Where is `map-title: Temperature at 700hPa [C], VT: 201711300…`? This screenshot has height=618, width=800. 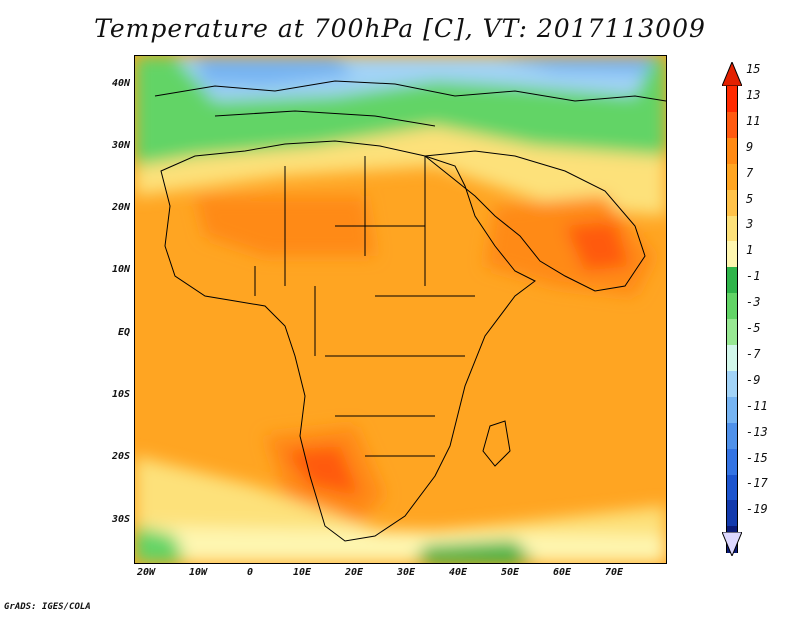
map-title: Temperature at 700hPa [C], VT: 201711300… is located at coordinates (400, 28).